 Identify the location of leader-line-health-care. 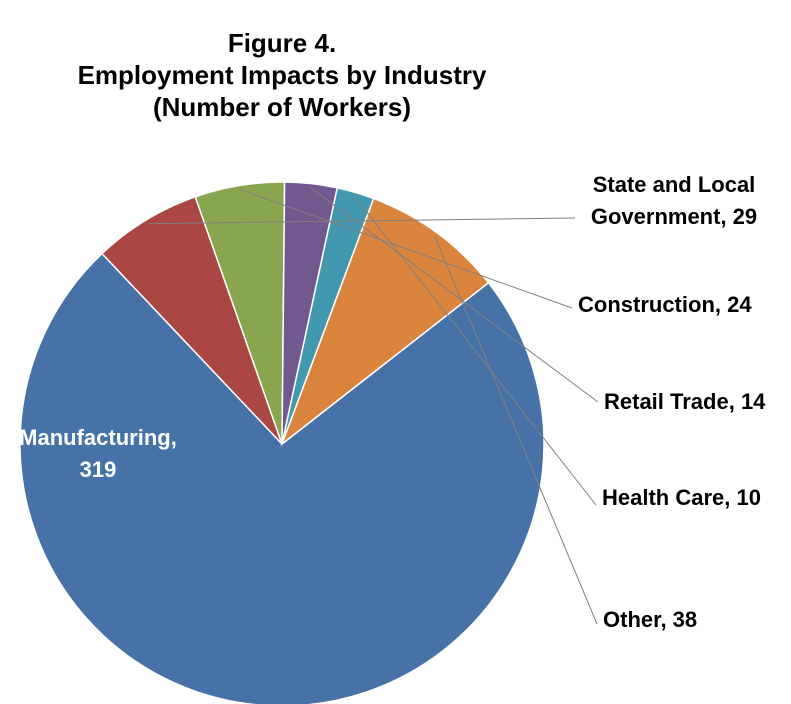
(475, 351).